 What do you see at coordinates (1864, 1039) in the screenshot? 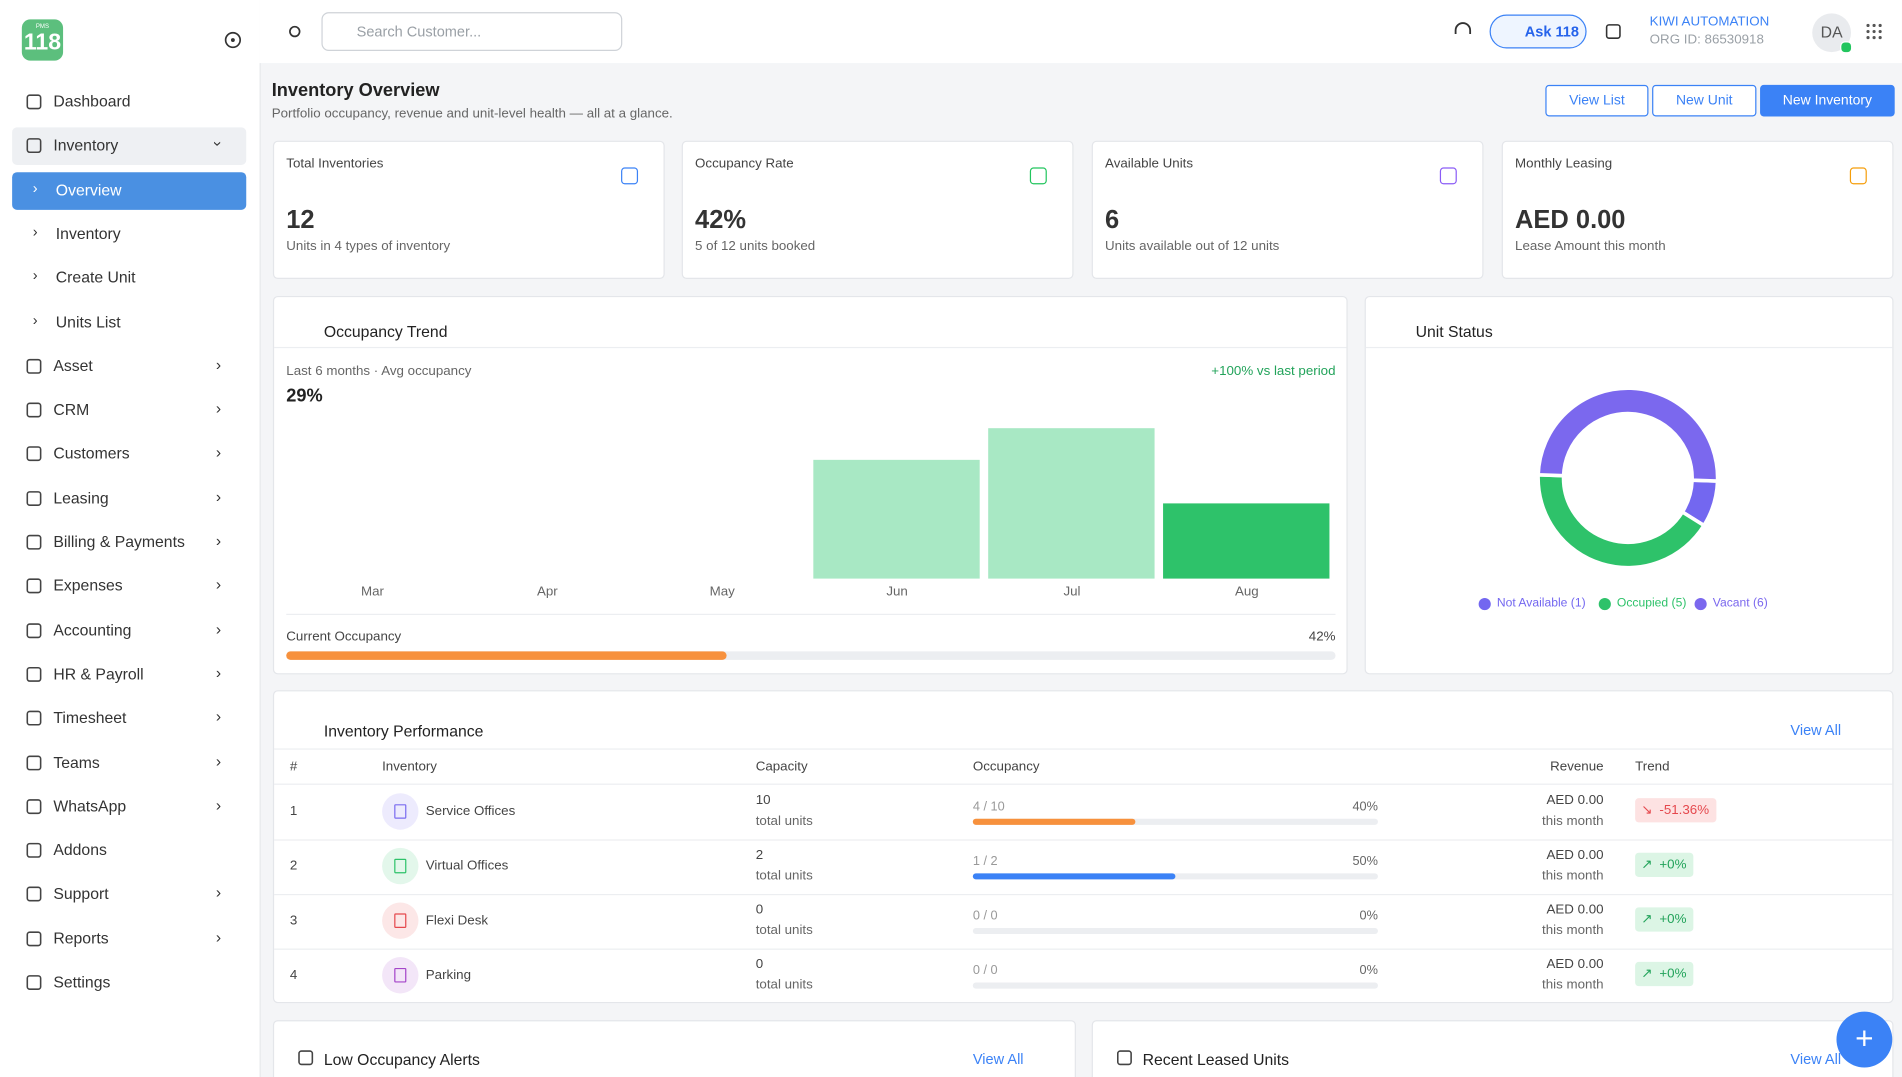
I see `fab-button: +` at bounding box center [1864, 1039].